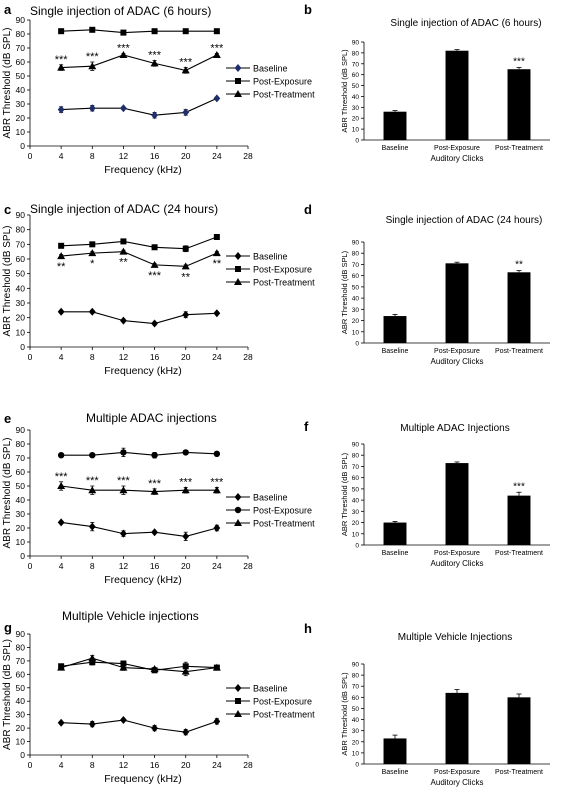  I want to click on x-tick-label: 28, so click(248, 357).